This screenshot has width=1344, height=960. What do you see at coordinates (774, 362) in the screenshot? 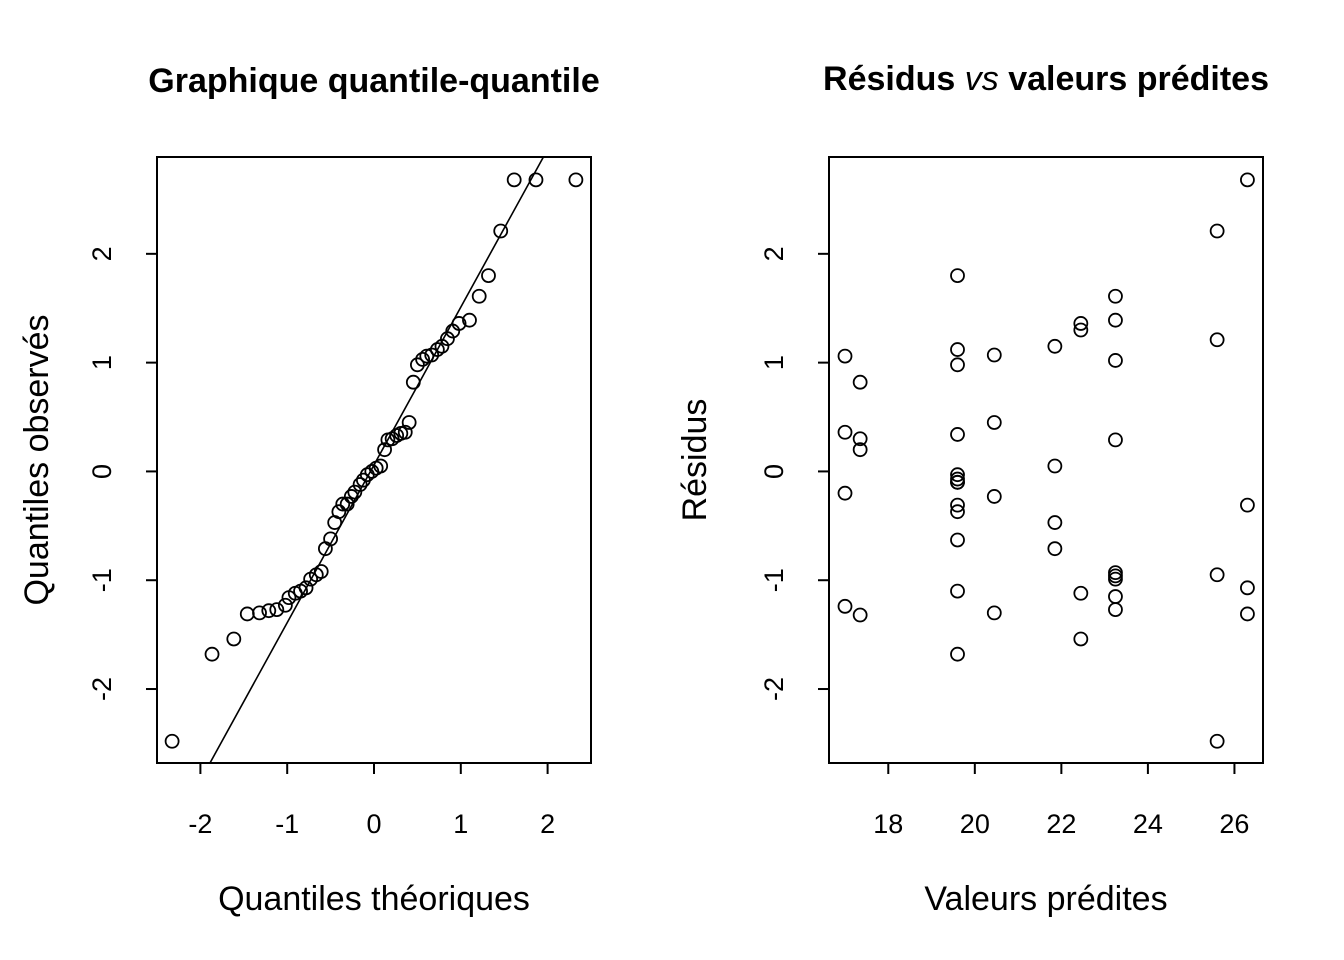
I see `residuals-y-tick-label: 1` at bounding box center [774, 362].